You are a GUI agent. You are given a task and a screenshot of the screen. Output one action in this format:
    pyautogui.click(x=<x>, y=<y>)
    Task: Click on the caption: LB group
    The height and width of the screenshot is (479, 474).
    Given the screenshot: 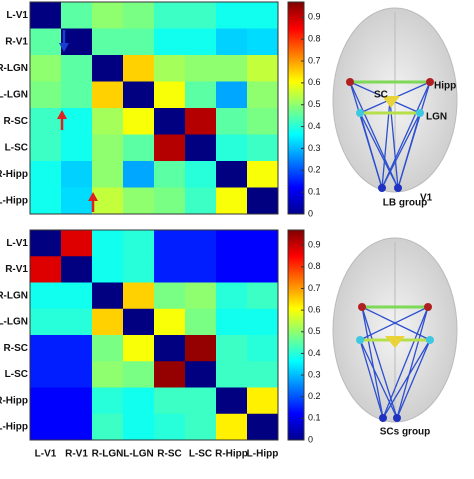 What is the action you would take?
    pyautogui.click(x=405, y=203)
    